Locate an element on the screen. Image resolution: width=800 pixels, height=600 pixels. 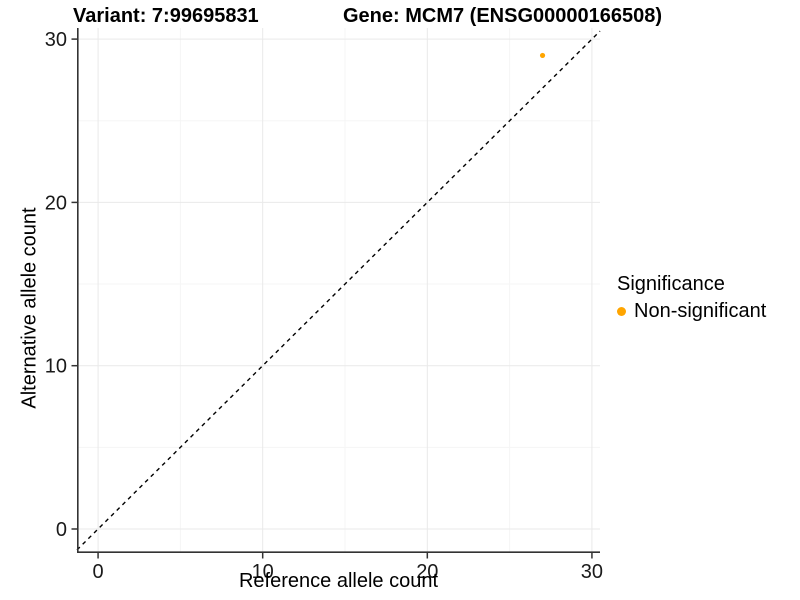
y-axis-title: Alternative allele count is located at coordinates (29, 308).